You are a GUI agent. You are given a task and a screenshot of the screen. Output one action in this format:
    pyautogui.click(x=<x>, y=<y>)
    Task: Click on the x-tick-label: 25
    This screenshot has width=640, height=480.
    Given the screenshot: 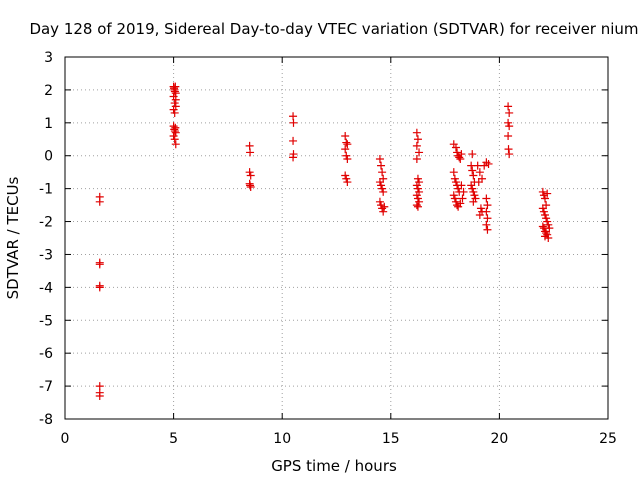 What is the action you would take?
    pyautogui.click(x=608, y=439)
    